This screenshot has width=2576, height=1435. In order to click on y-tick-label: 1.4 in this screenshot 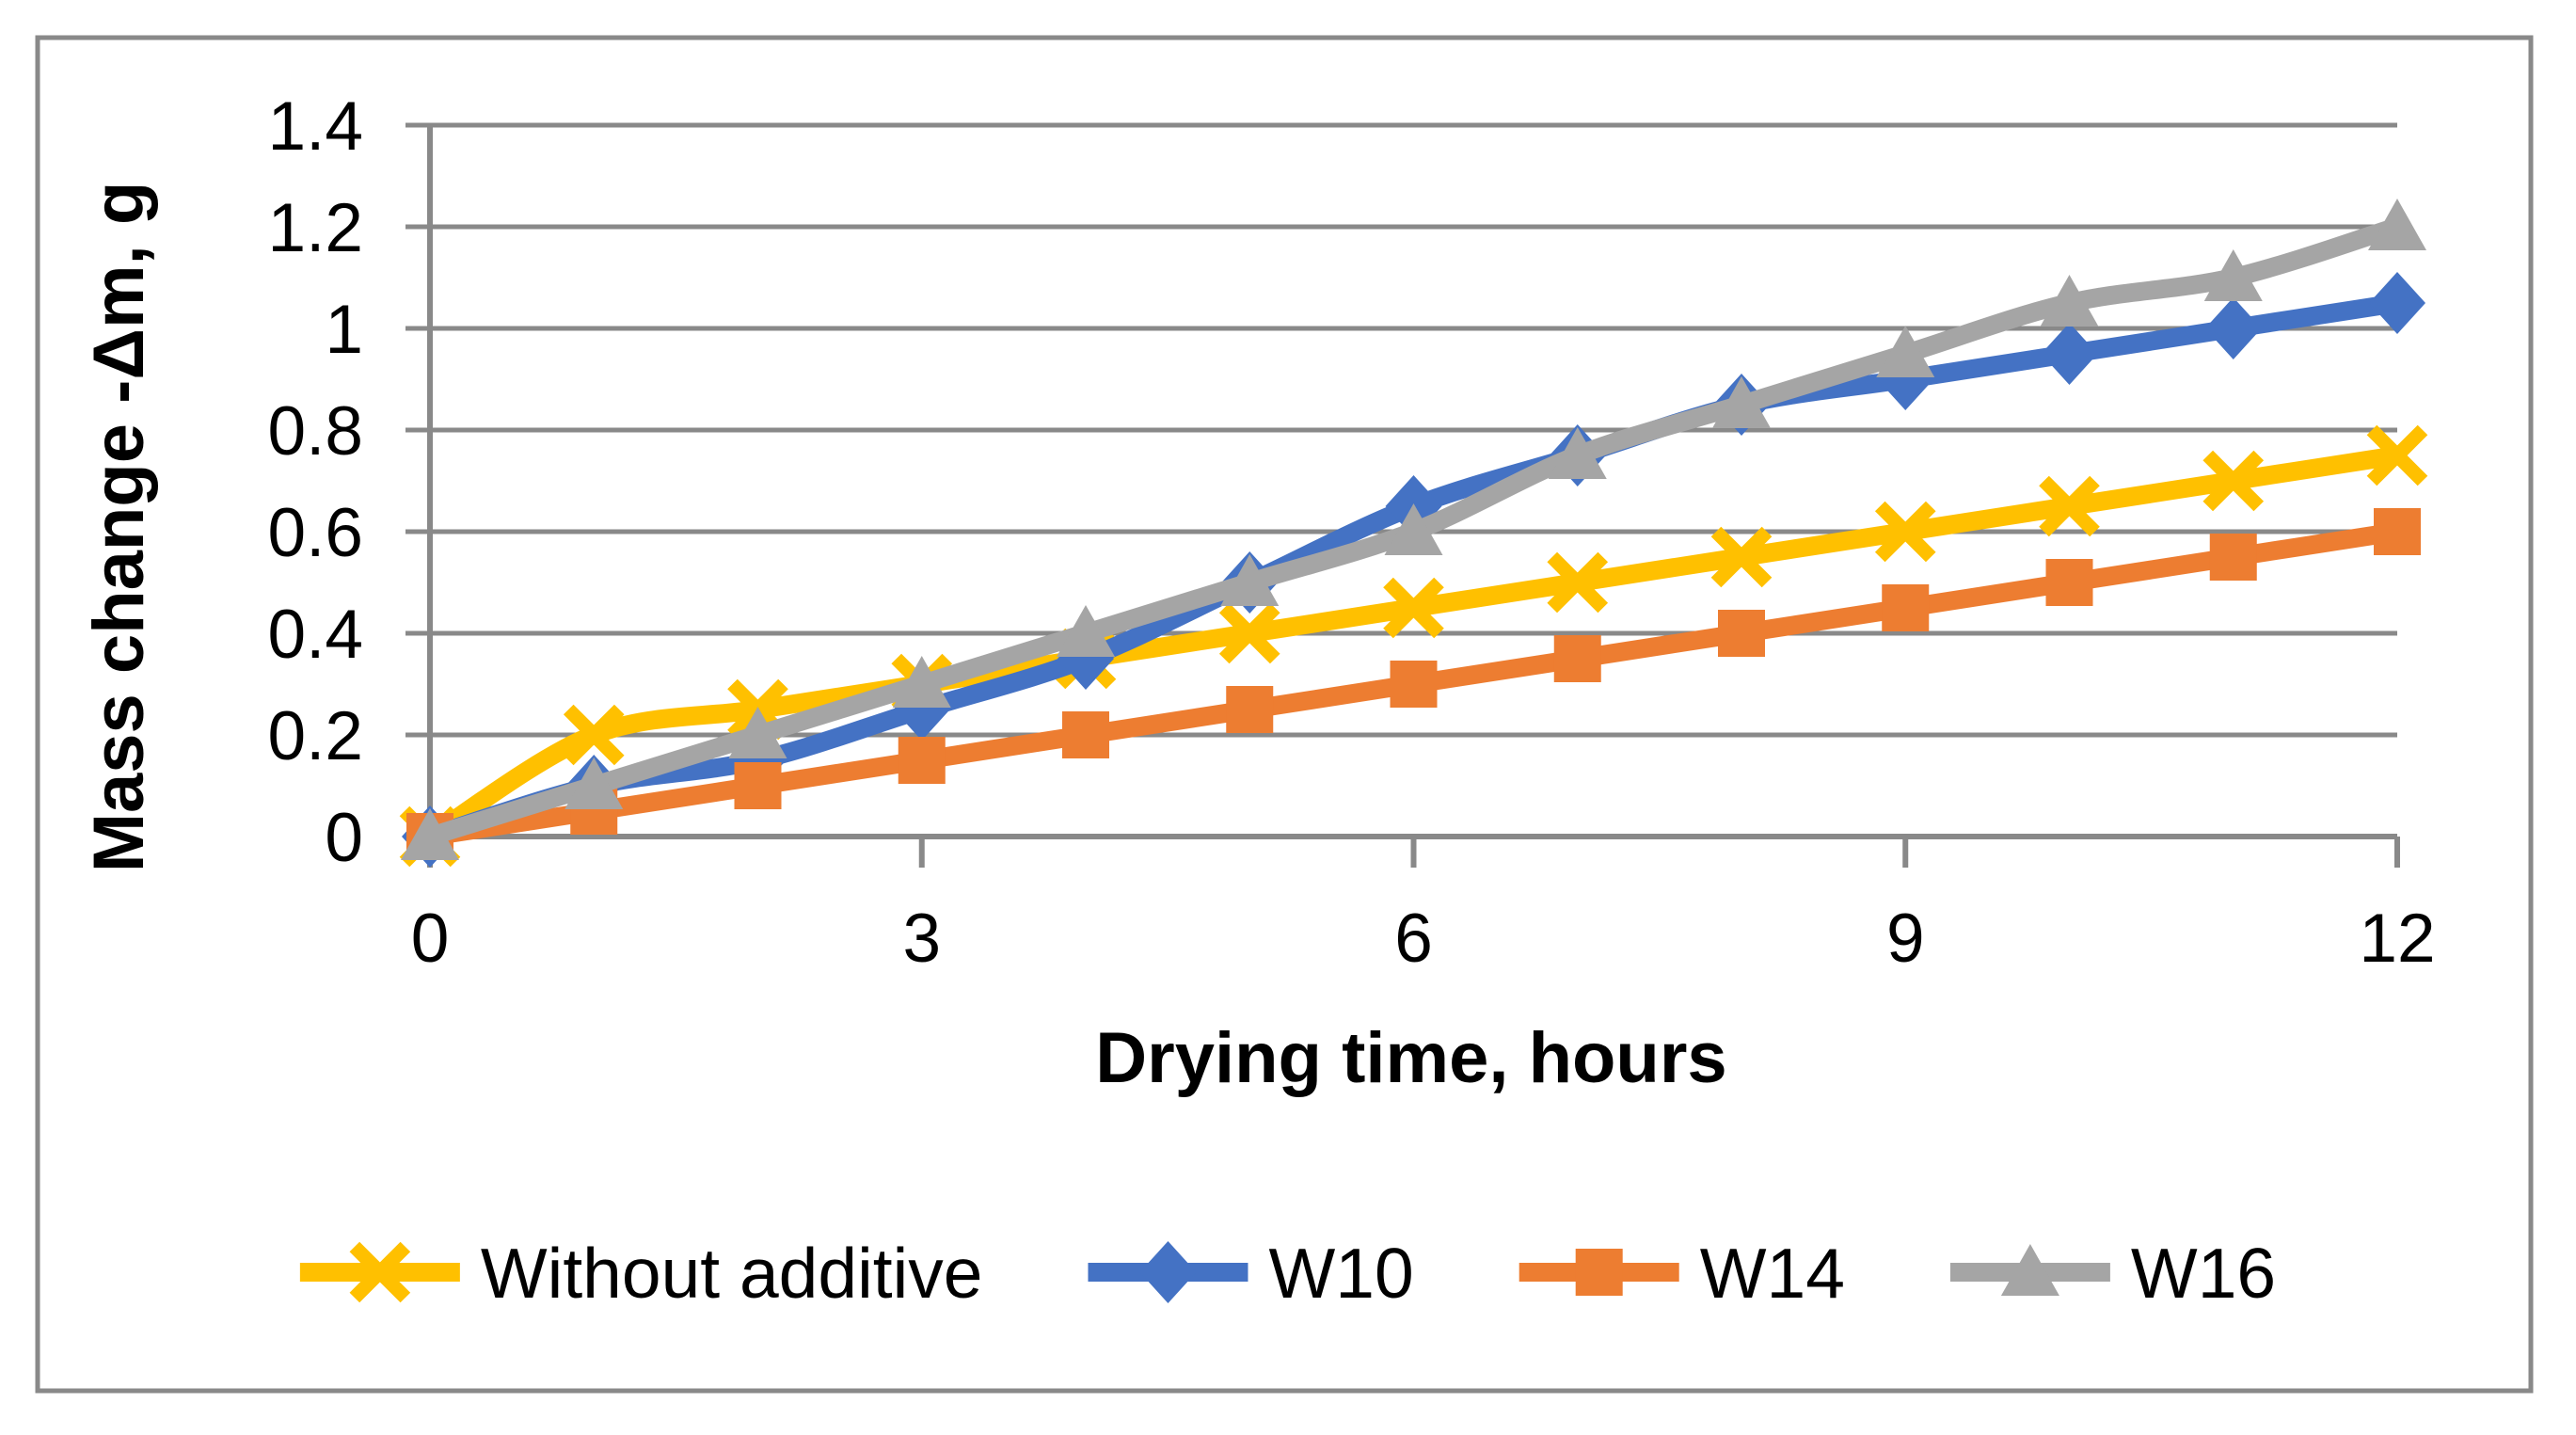, I will do `click(315, 126)`.